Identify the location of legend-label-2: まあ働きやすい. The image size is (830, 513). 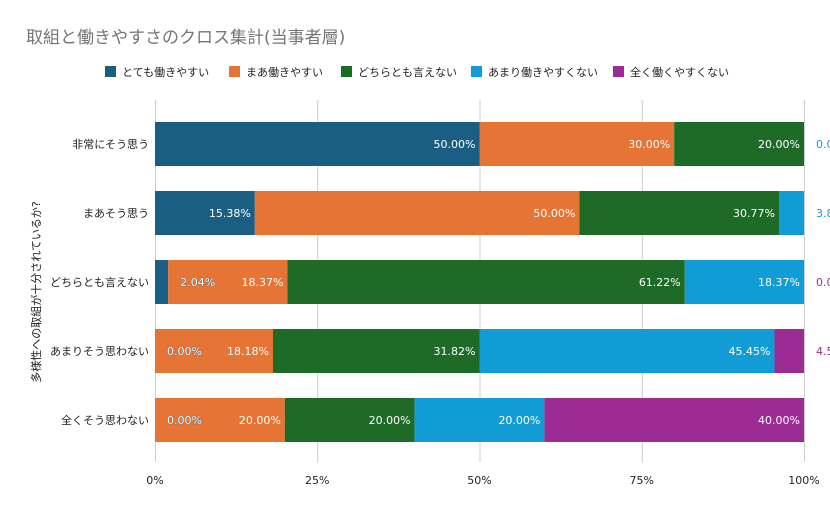
(284, 72).